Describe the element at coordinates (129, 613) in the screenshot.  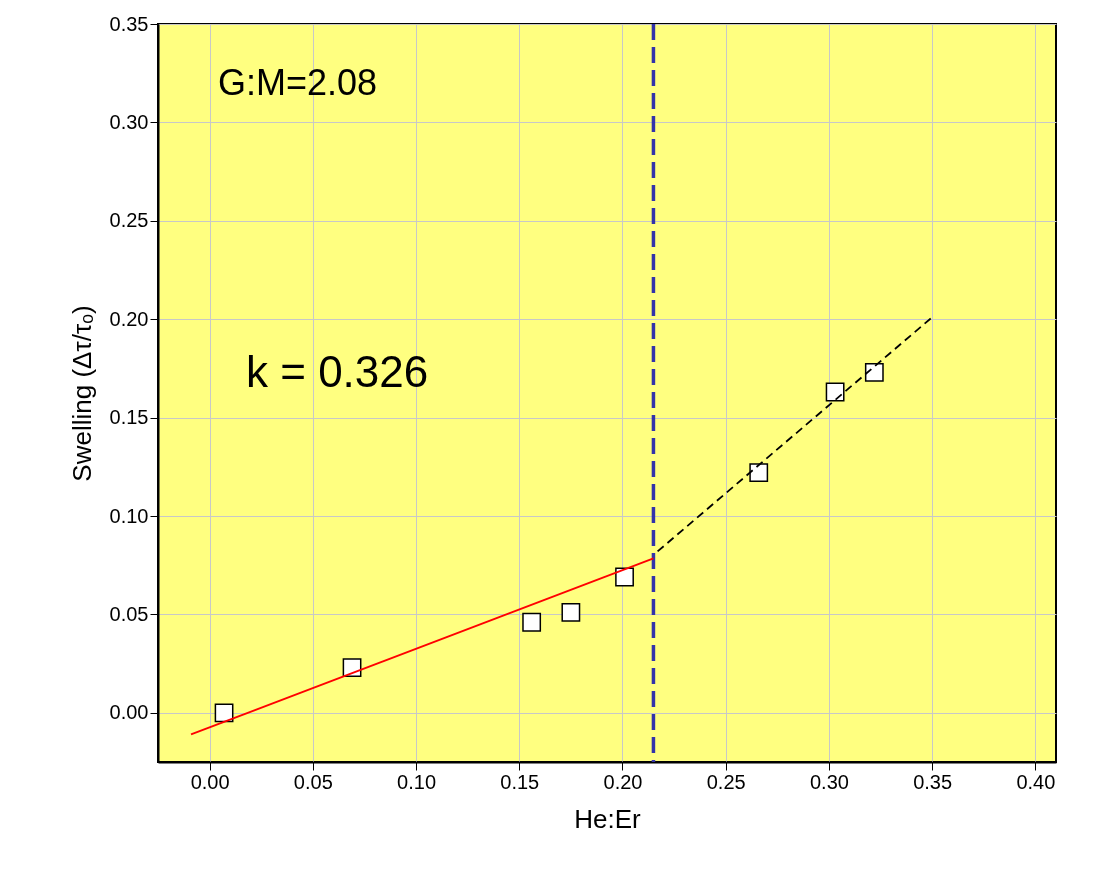
I see `y-tick-label: 0.05` at that location.